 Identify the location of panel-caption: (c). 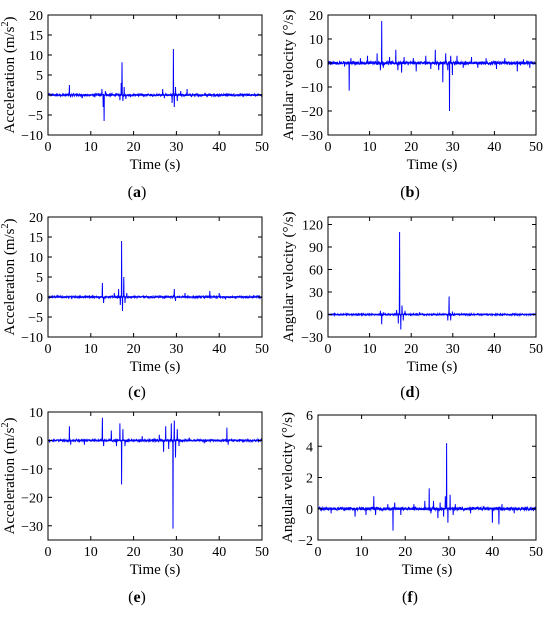
(137, 392).